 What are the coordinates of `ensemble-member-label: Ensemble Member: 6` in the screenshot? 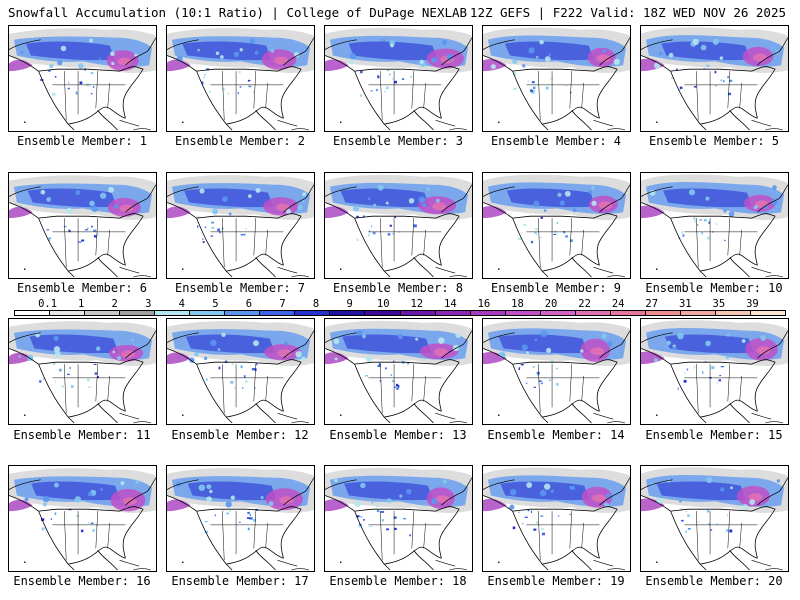 It's located at (82, 288).